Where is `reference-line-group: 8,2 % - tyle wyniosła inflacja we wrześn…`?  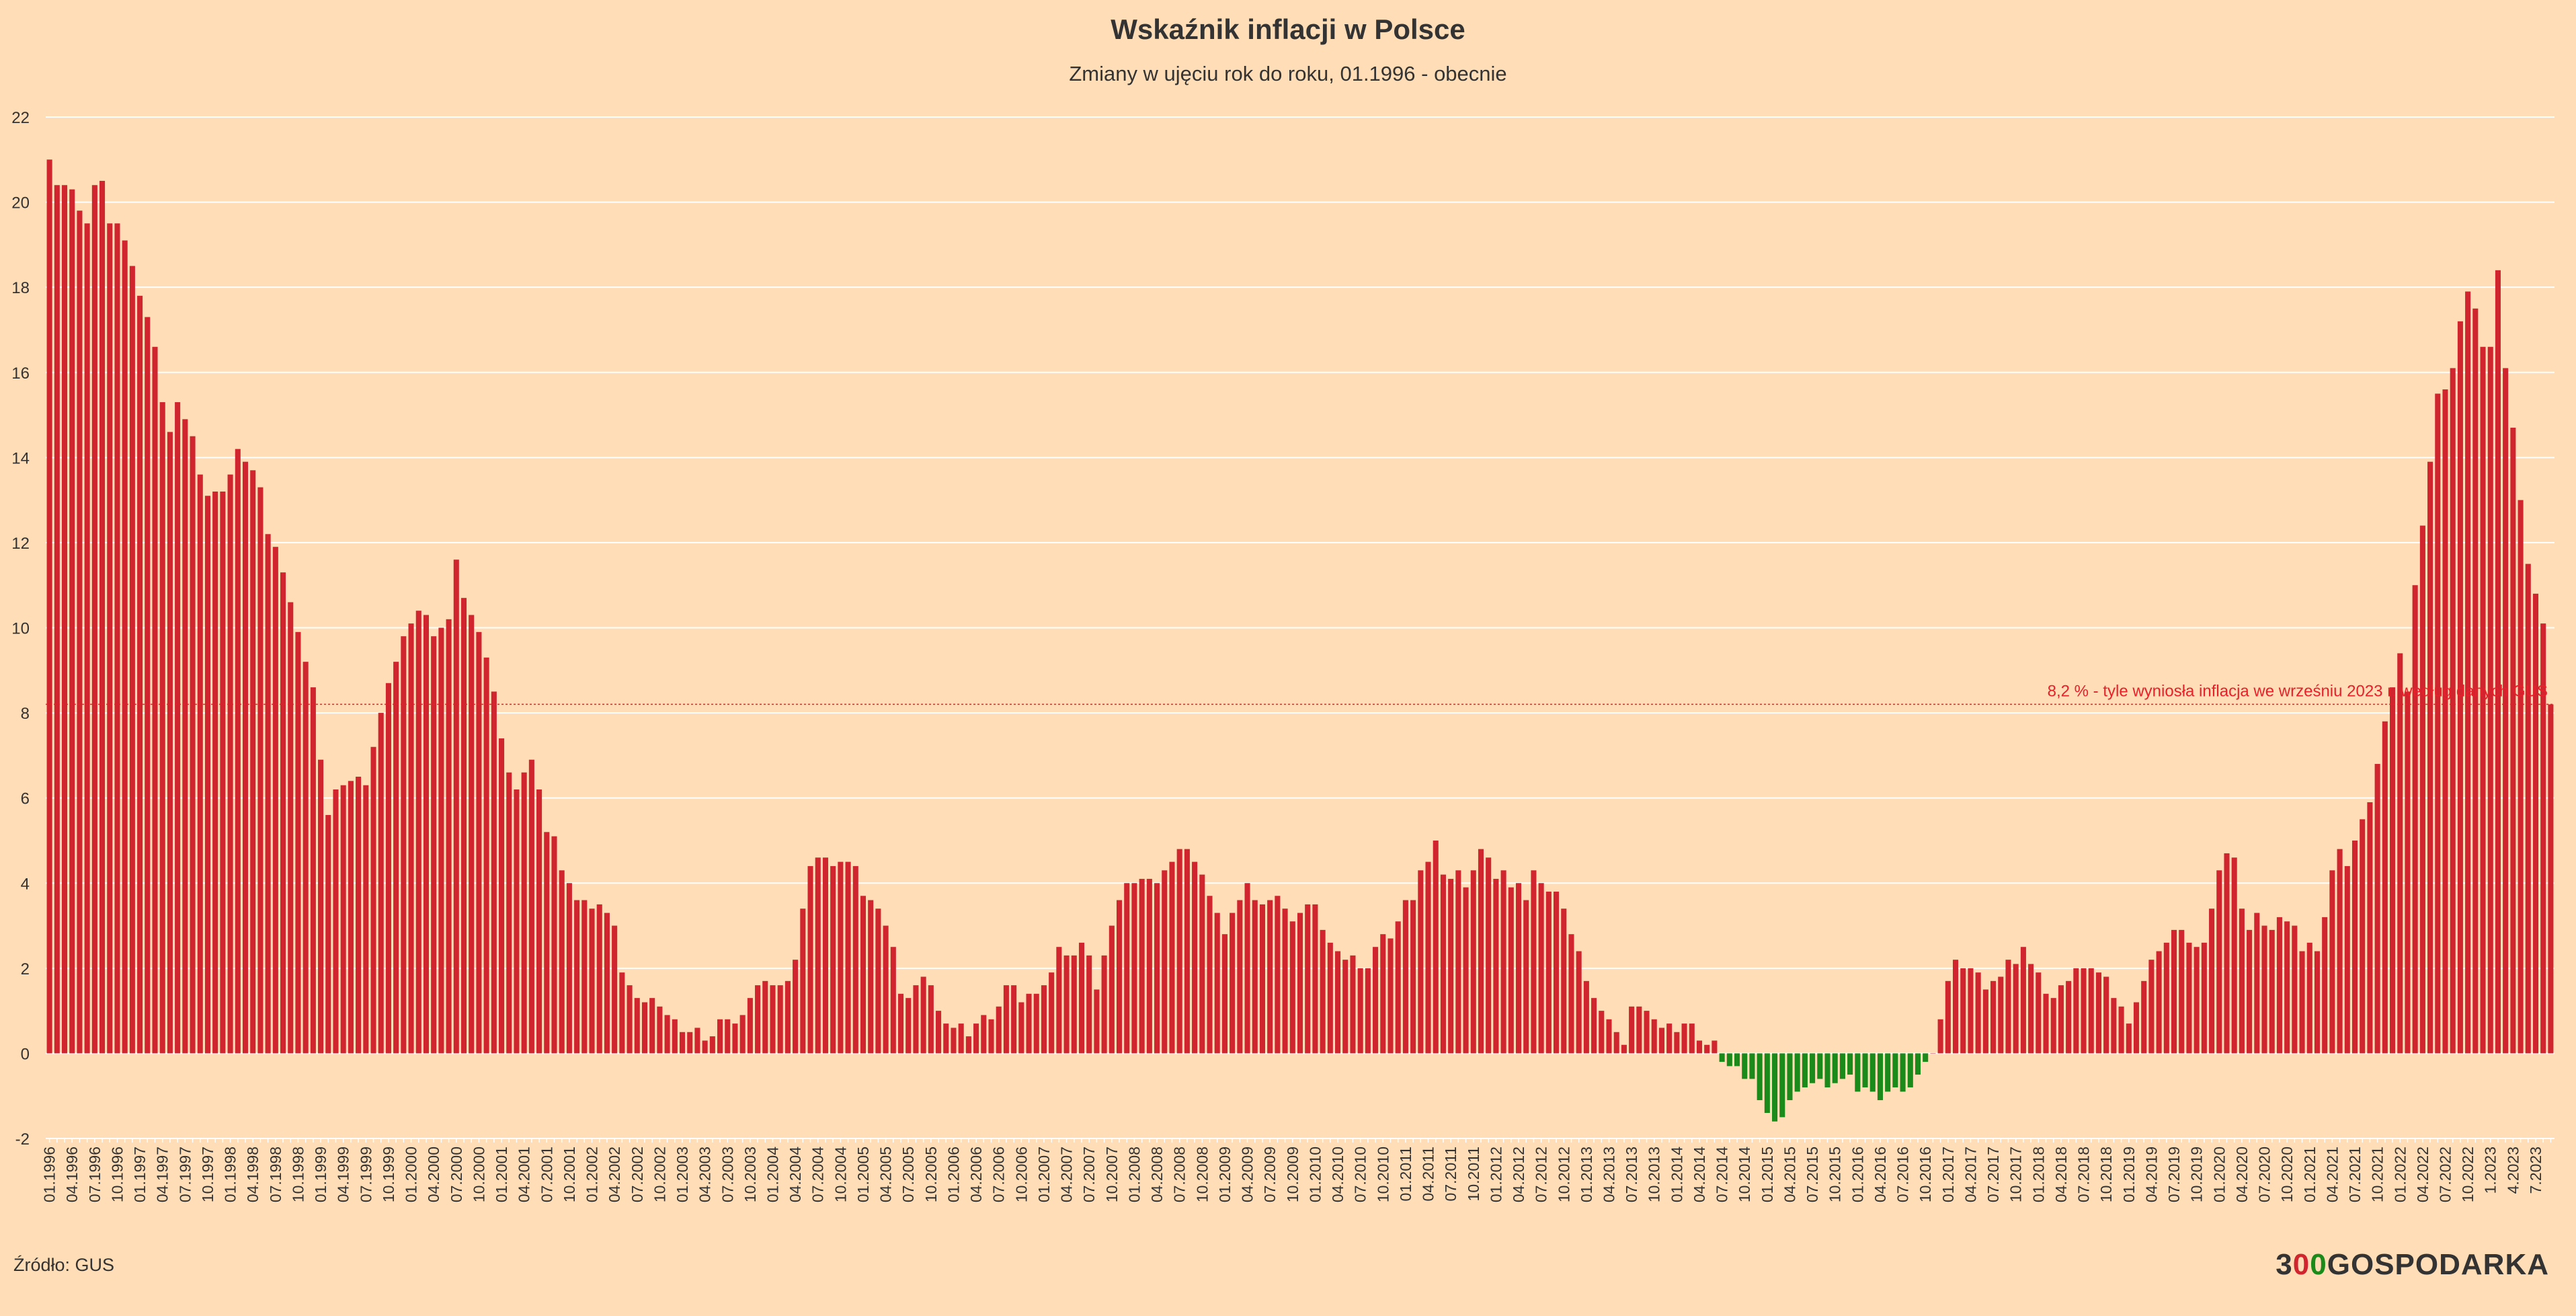
reference-line-group: 8,2 % - tyle wyniosła inflacja we wrześn… is located at coordinates (1300, 694).